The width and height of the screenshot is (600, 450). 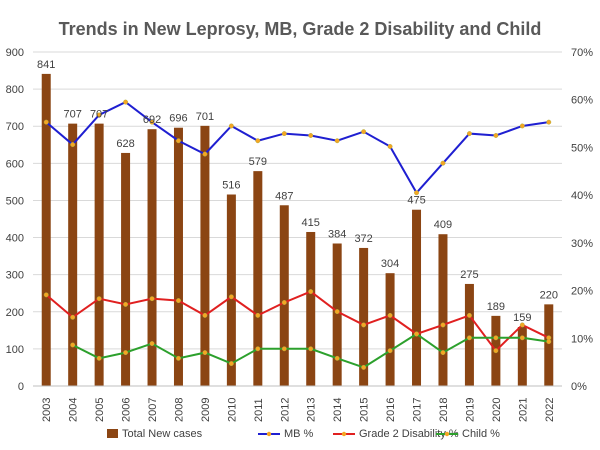 What do you see at coordinates (284, 196) in the screenshot?
I see `bar-data-label: 487` at bounding box center [284, 196].